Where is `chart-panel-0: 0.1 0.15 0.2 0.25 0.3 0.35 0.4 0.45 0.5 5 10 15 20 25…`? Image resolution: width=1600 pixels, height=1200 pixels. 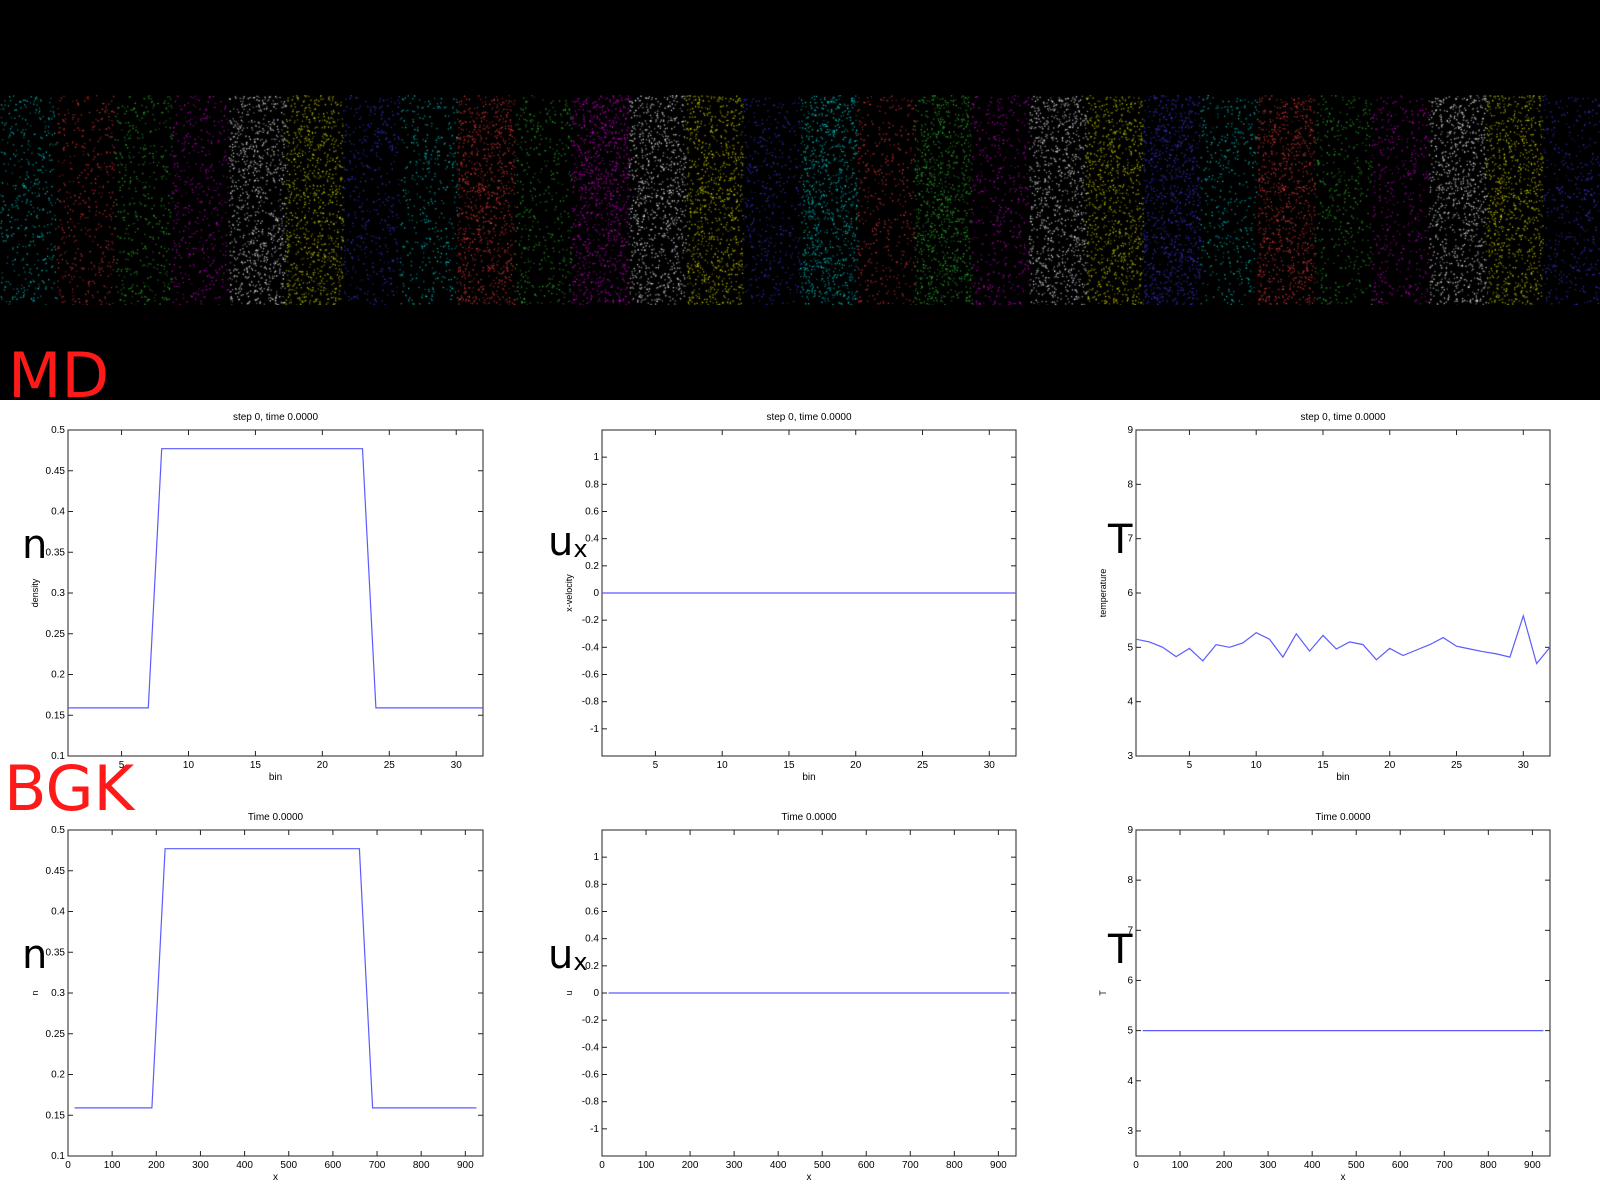 chart-panel-0: 0.1 0.15 0.2 0.25 0.3 0.35 0.4 0.45 0.5 5 10 15 20 25… is located at coordinates (257, 597).